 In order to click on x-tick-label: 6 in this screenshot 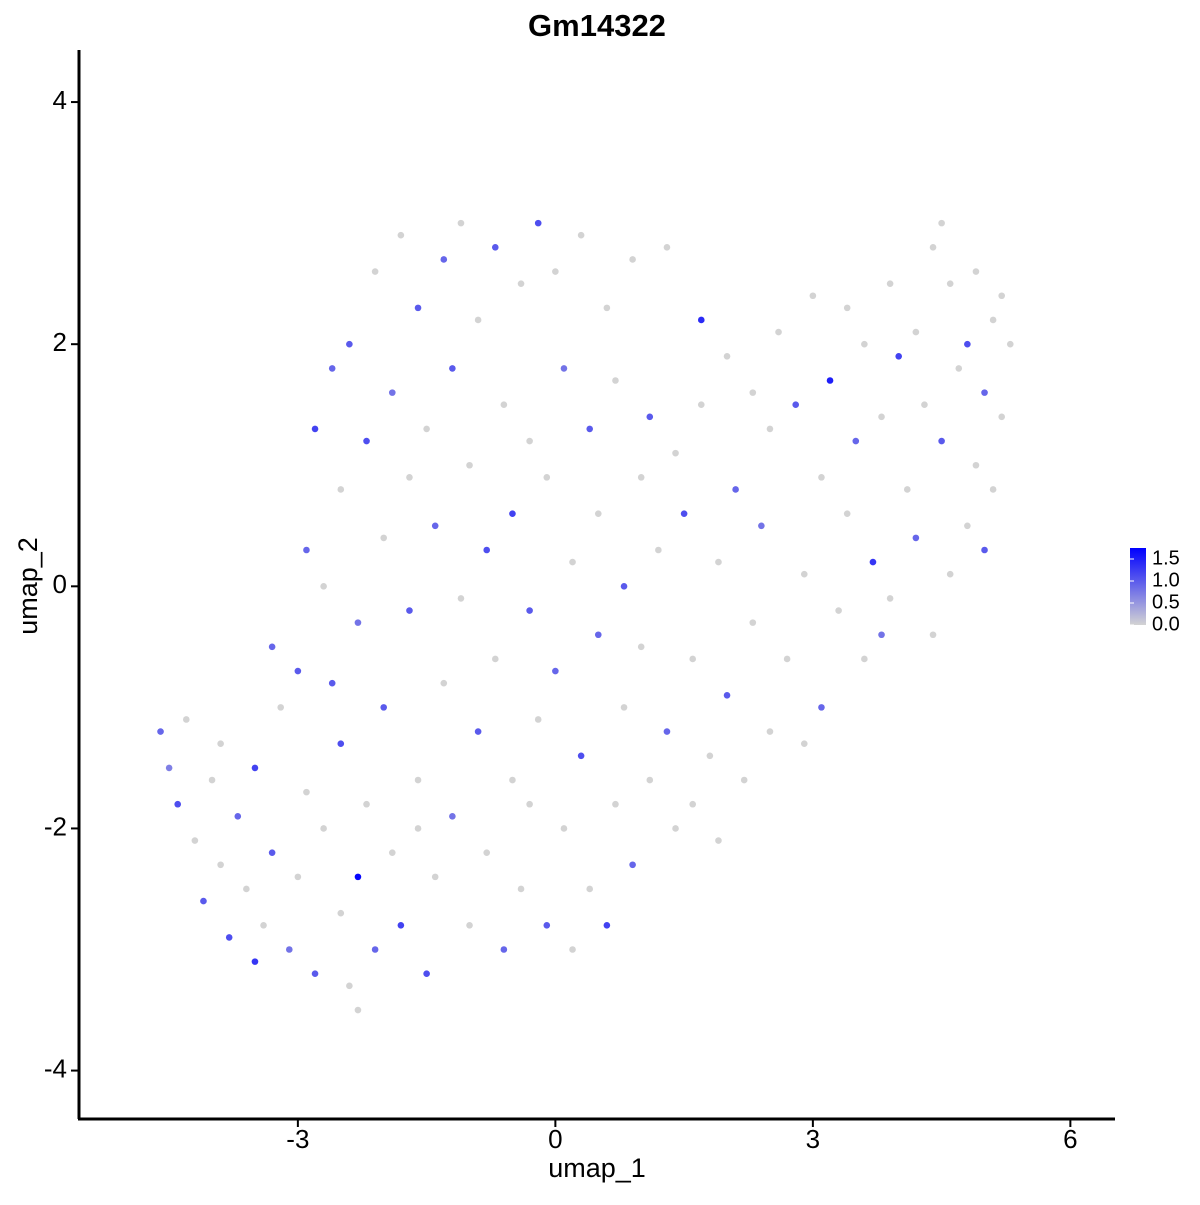, I will do `click(1070, 1139)`.